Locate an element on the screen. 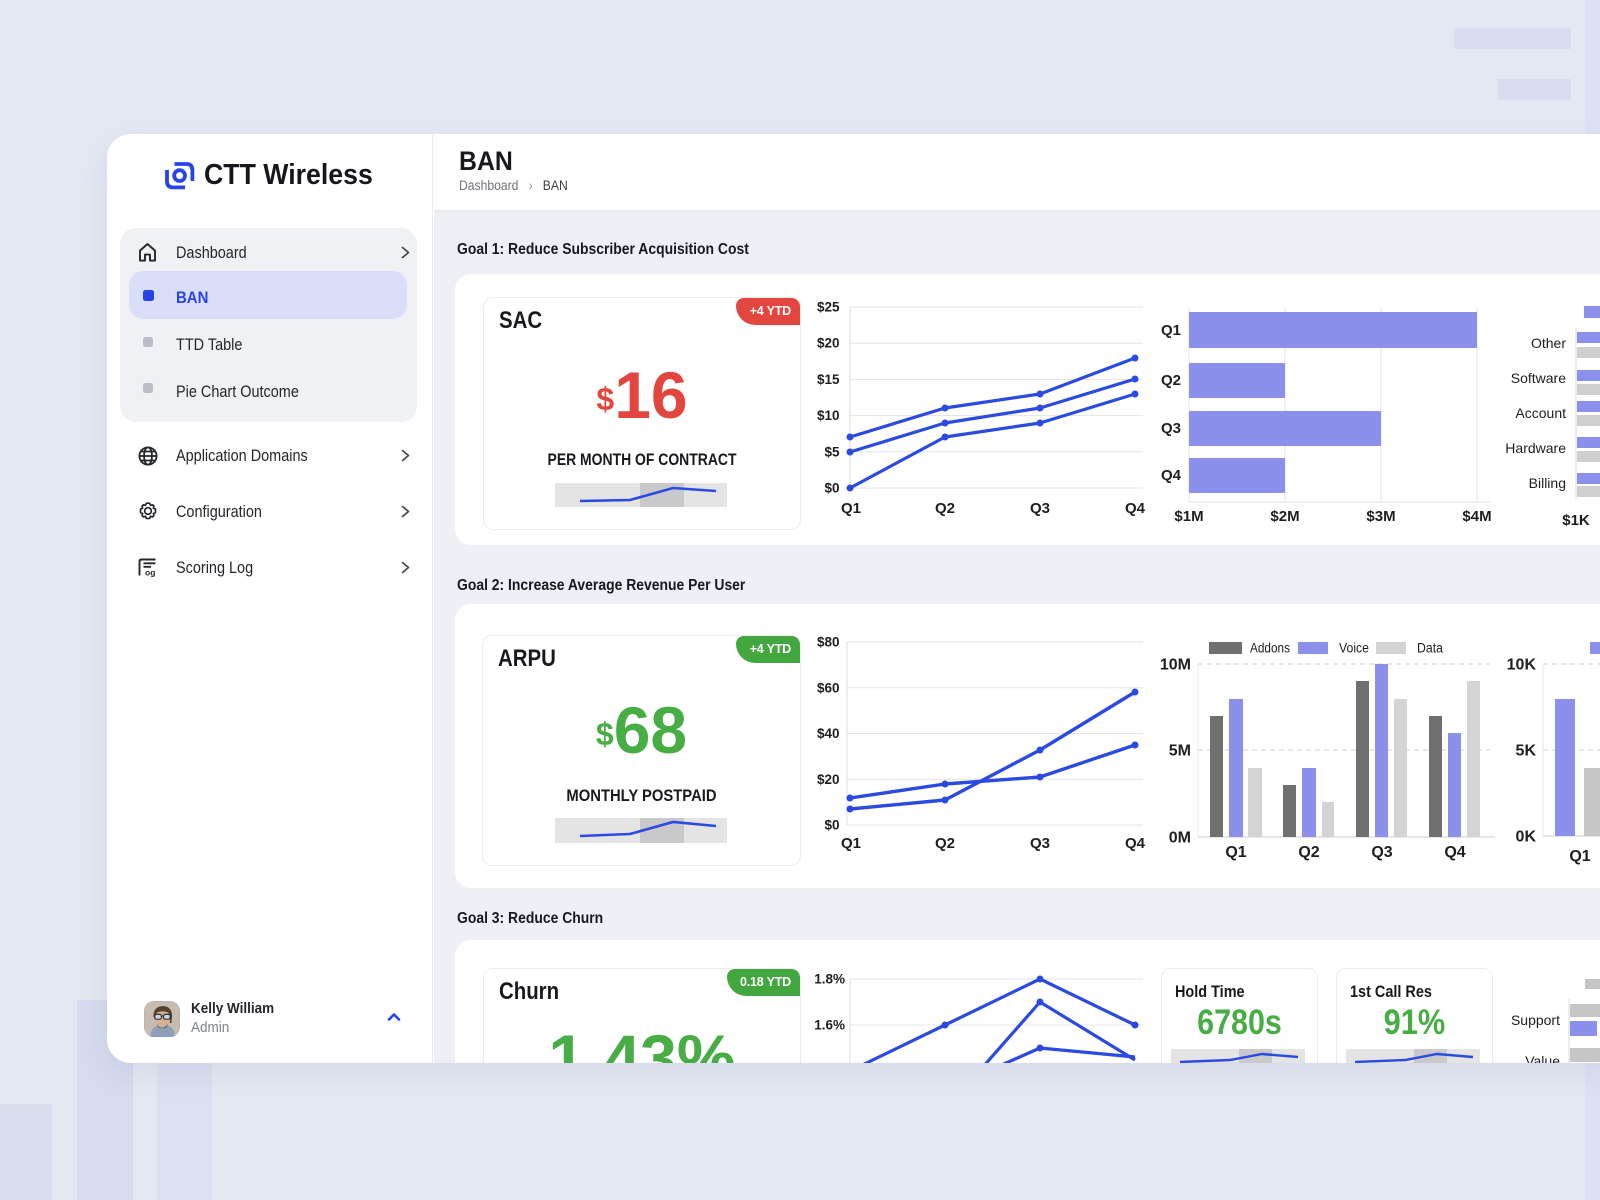  svg-text: $2M is located at coordinates (1284, 516).